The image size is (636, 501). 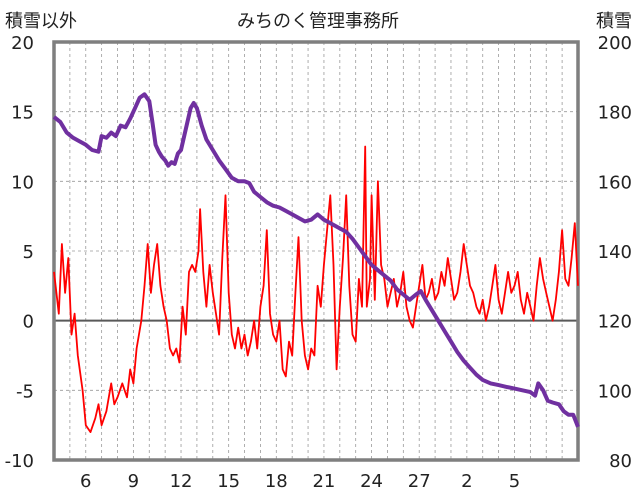 What do you see at coordinates (318, 21) in the screenshot?
I see `chart-title: みちのく管理事務所` at bounding box center [318, 21].